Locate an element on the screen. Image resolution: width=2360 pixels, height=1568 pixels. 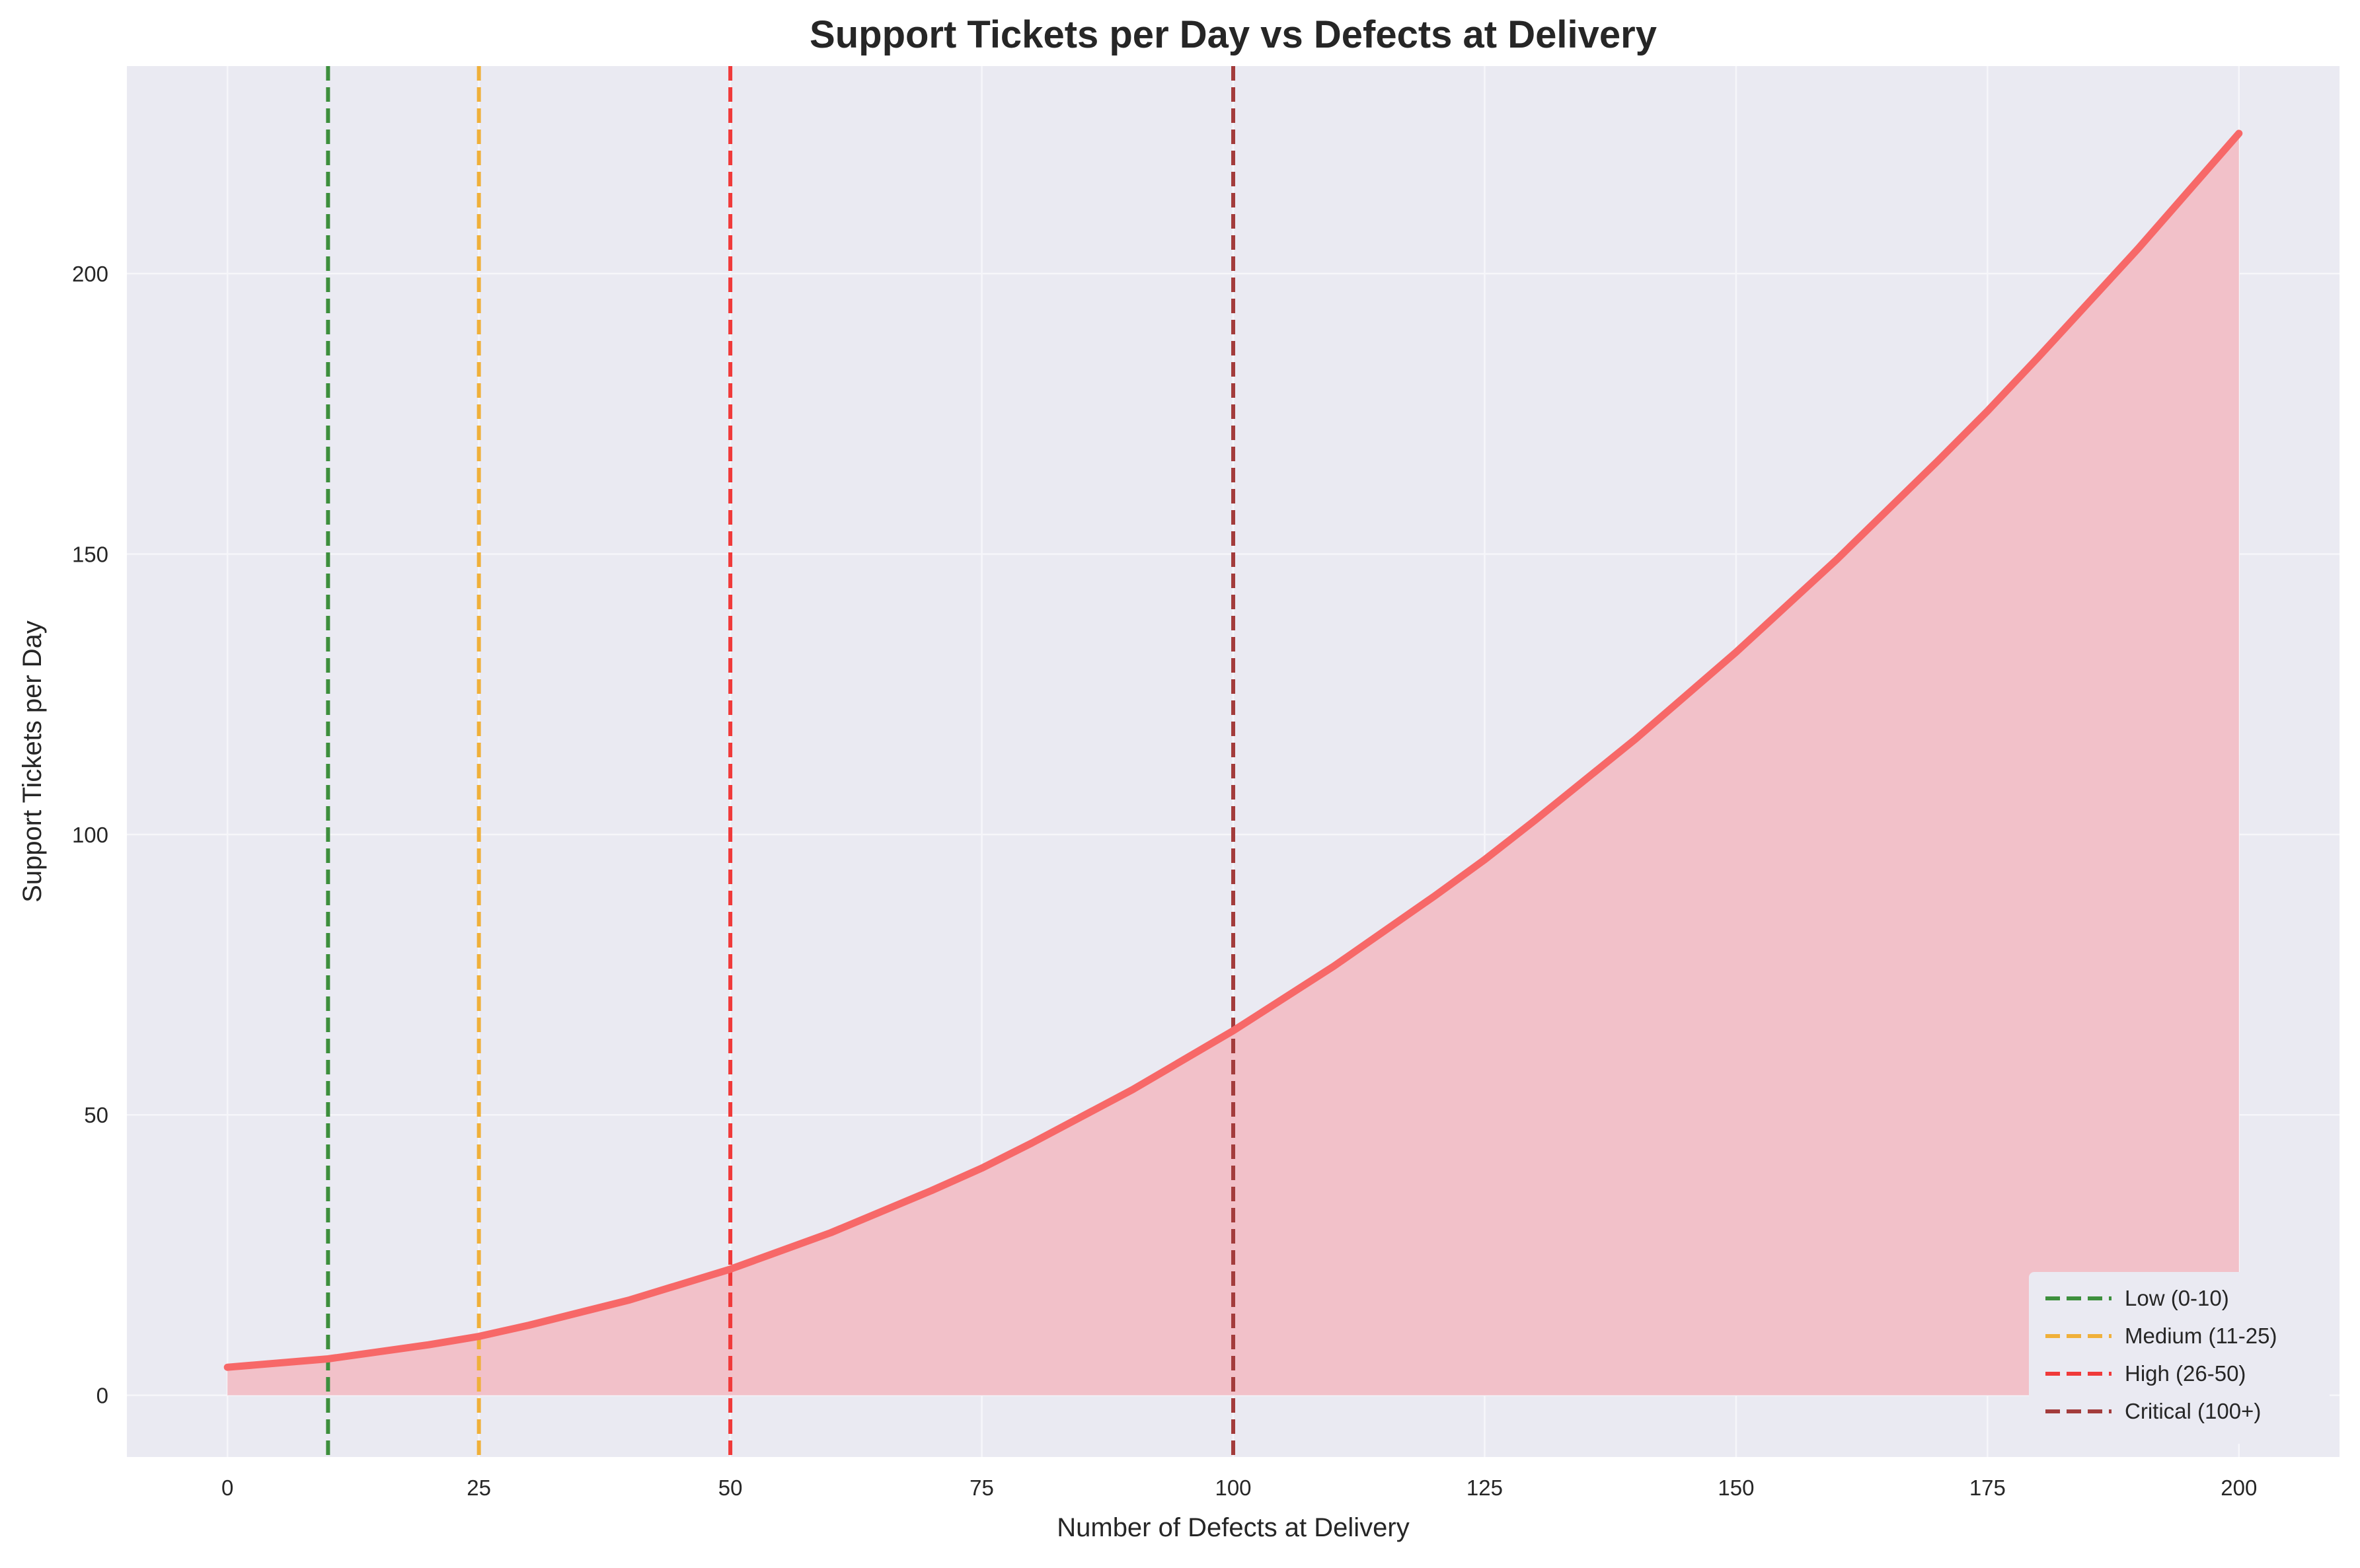
x-tick-label: 25 is located at coordinates (479, 1487).